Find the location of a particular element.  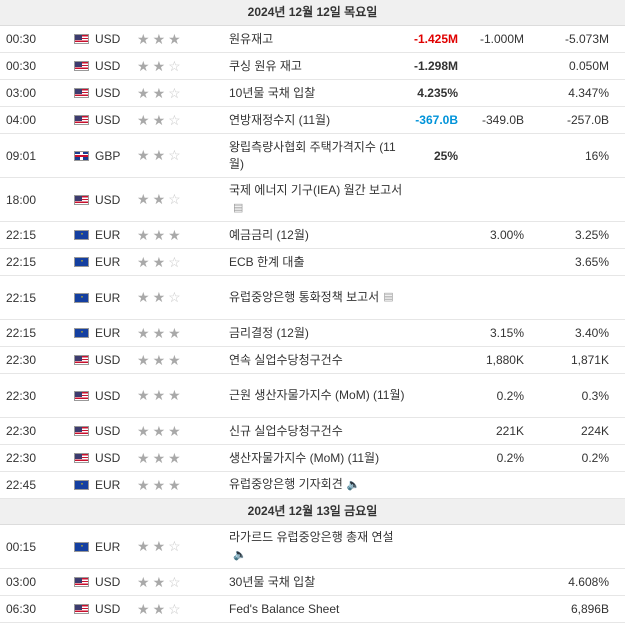

event-row: 22:15EUR★★★예금금리 (12월)3.00%3.25% is located at coordinates (312, 235).